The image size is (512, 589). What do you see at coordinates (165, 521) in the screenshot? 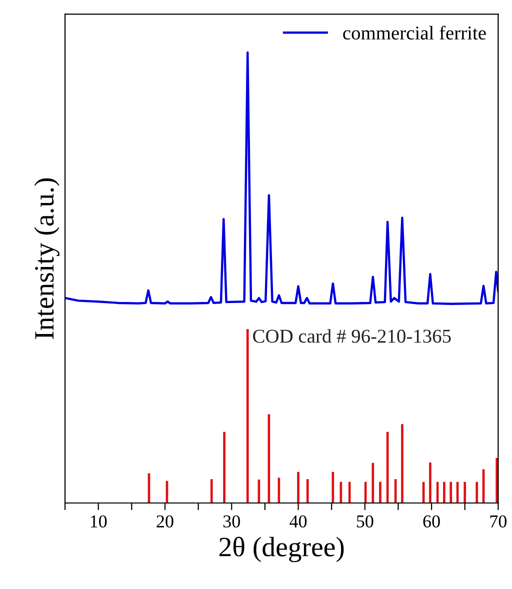
I see `x-tick-label: 20` at bounding box center [165, 521].